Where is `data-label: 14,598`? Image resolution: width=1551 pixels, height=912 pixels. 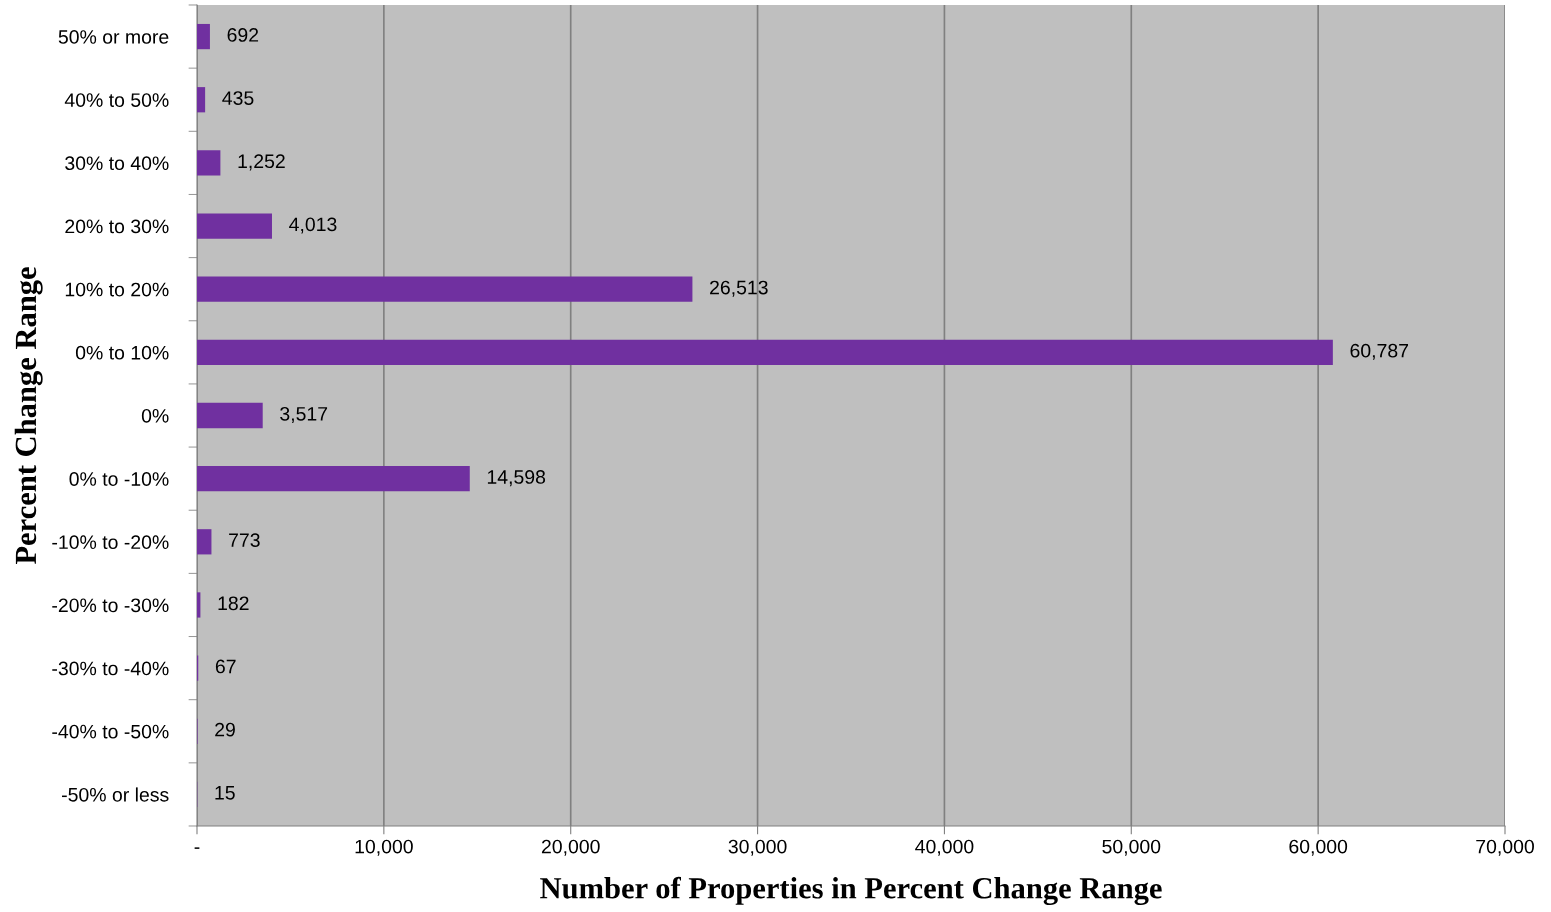
data-label: 14,598 is located at coordinates (516, 478).